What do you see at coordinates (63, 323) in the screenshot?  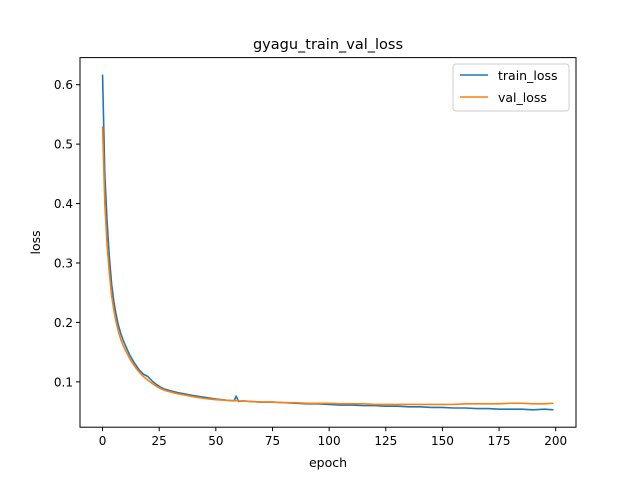 I see `y-tick-label: 0.2` at bounding box center [63, 323].